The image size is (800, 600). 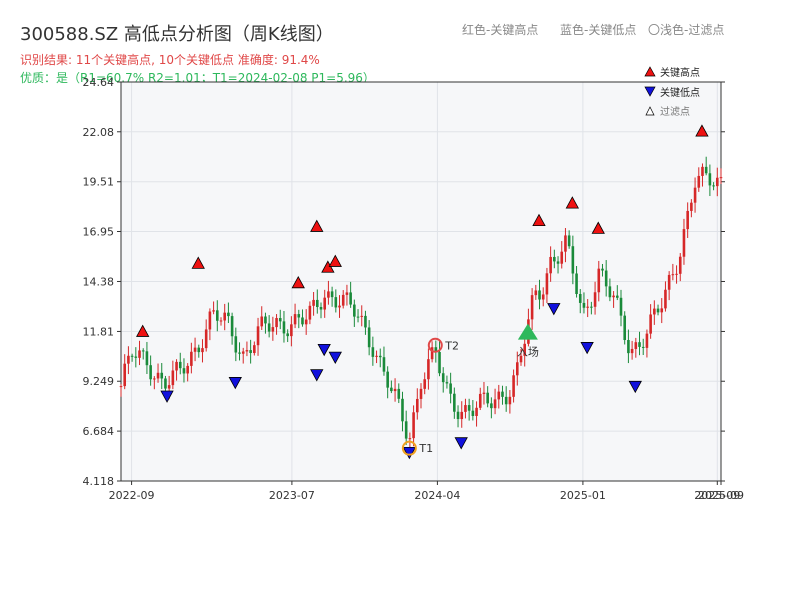 I want to click on legend-low-icon, so click(x=650, y=91).